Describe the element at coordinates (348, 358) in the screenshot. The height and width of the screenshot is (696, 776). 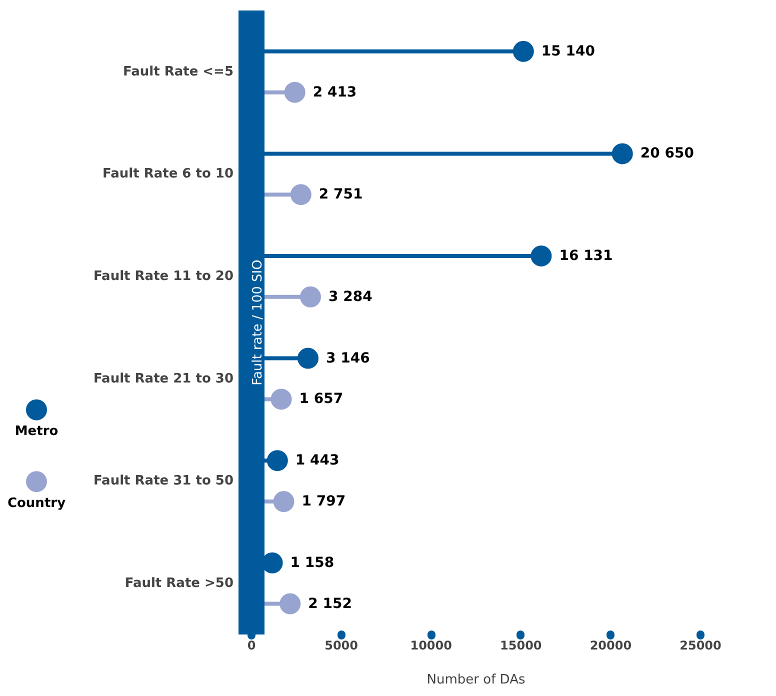
I see `data-label: 3 146` at that location.